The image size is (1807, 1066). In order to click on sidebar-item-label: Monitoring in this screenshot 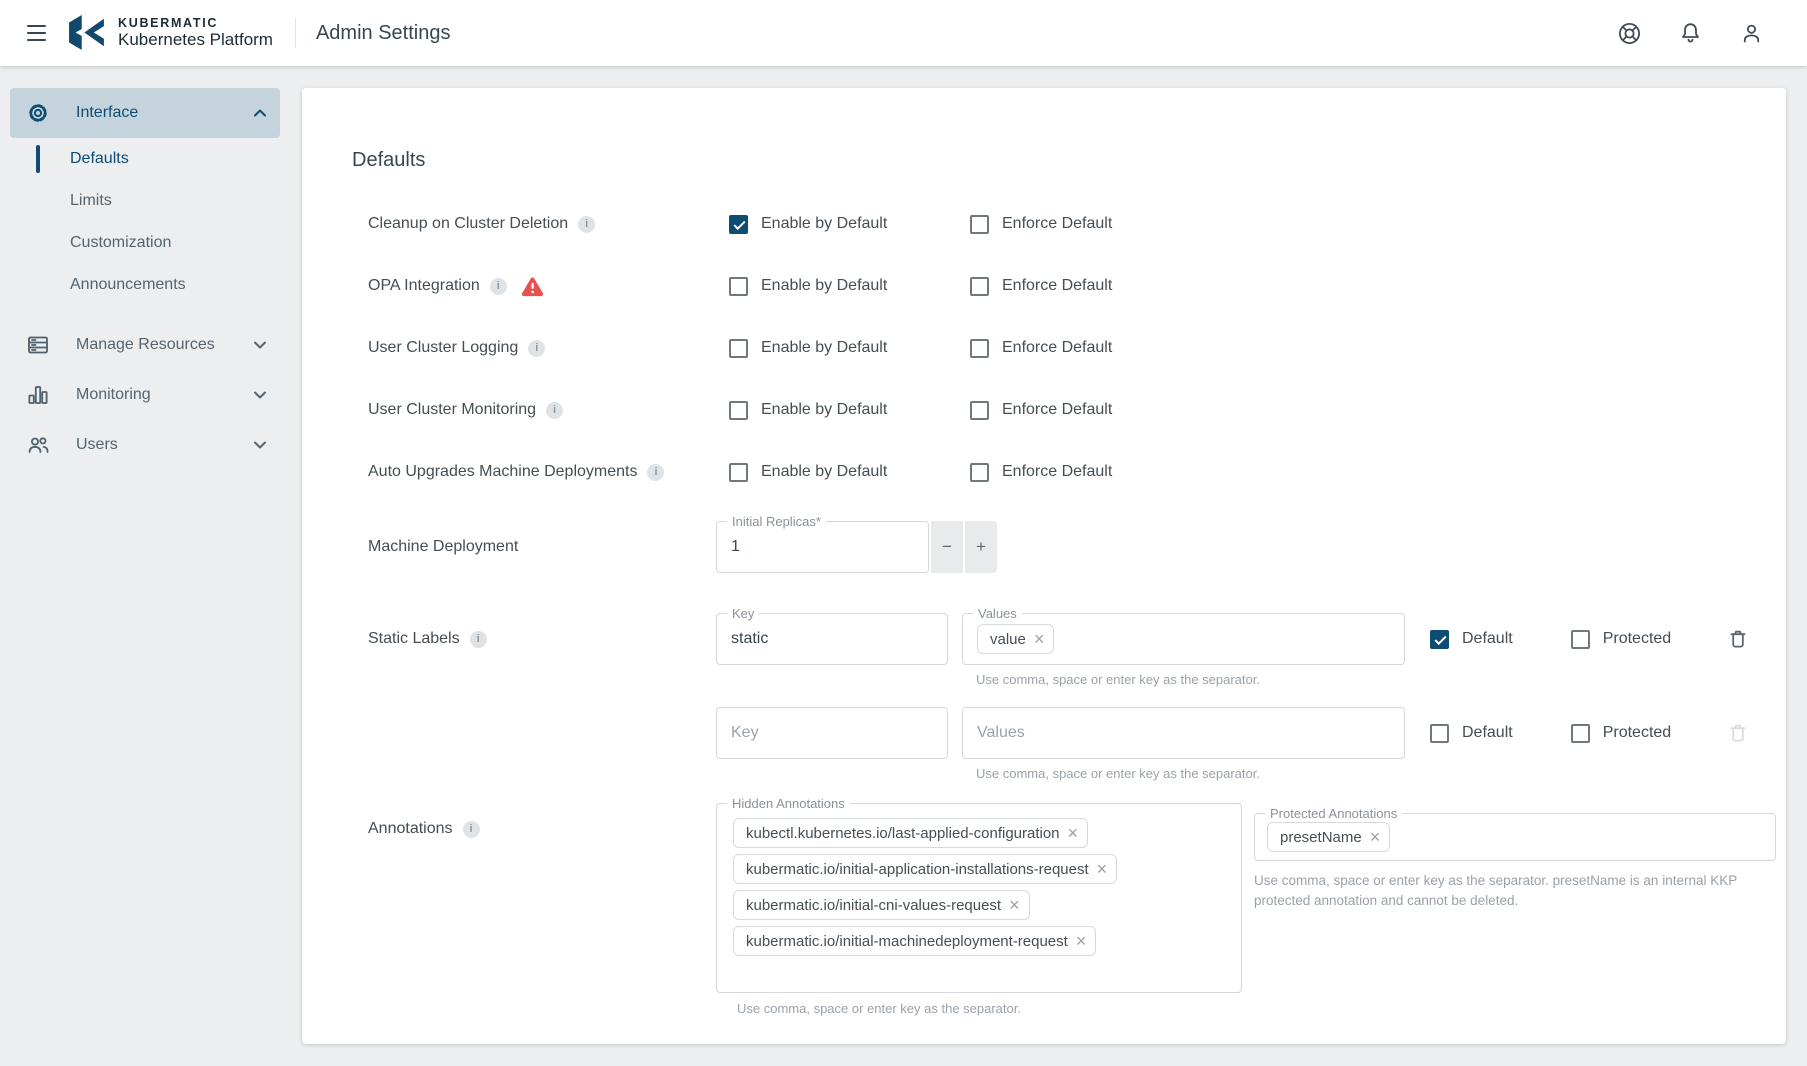, I will do `click(113, 394)`.